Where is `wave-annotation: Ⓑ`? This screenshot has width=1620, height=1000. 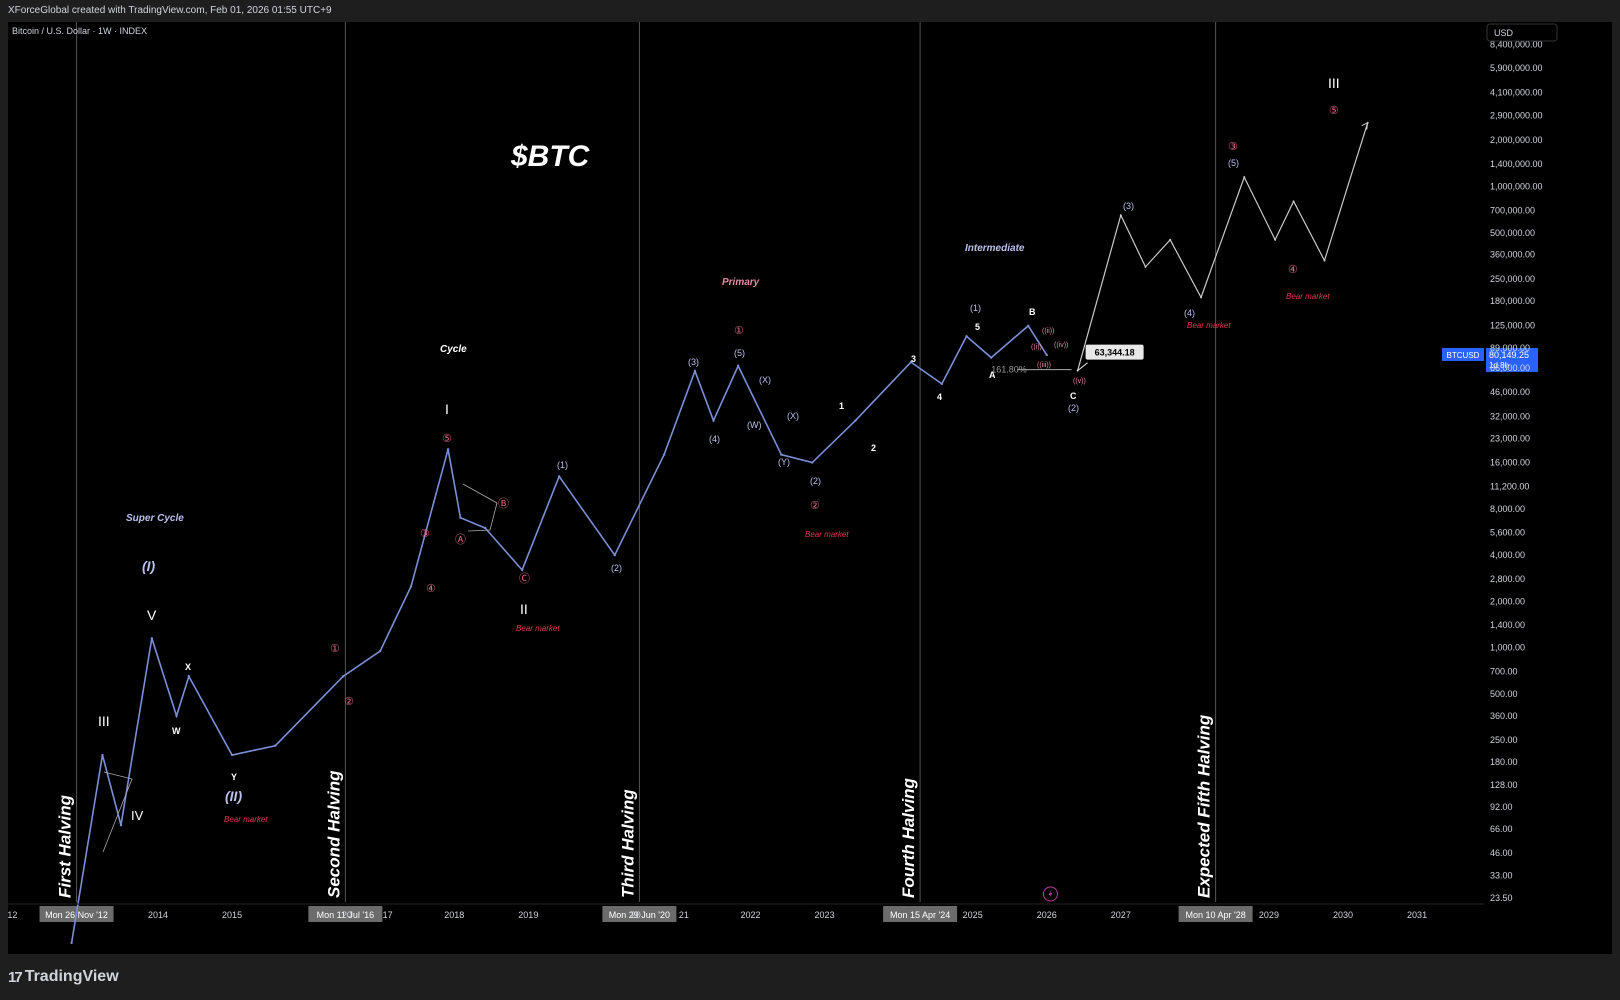 wave-annotation: Ⓑ is located at coordinates (503, 503).